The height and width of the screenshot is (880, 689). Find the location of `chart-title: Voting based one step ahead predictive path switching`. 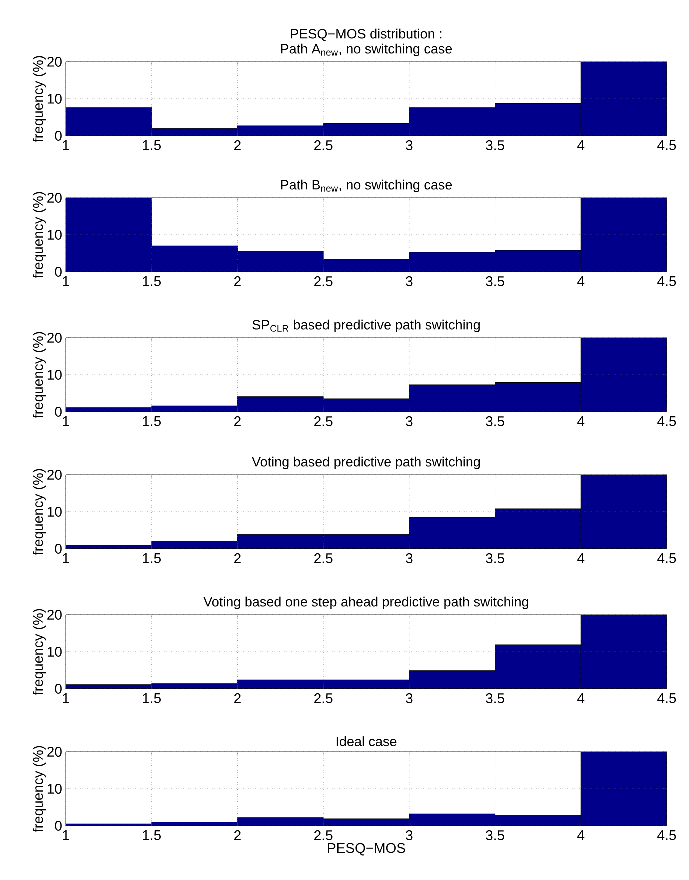

chart-title: Voting based one step ahead predictive path switching is located at coordinates (366, 603).